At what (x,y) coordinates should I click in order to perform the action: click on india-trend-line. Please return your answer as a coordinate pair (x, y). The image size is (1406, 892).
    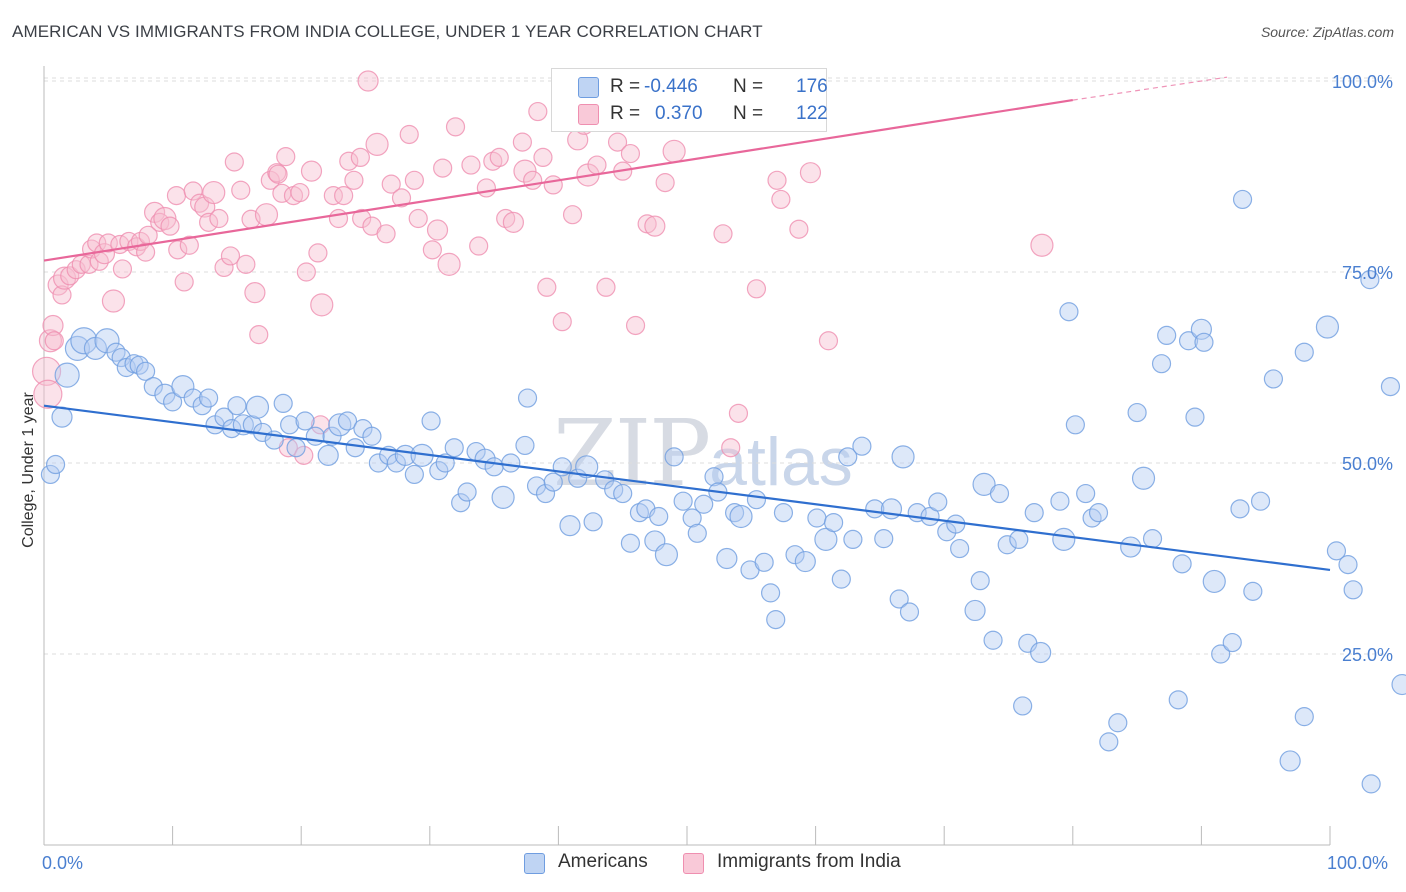
    Looking at the image, I should click on (558, 180).